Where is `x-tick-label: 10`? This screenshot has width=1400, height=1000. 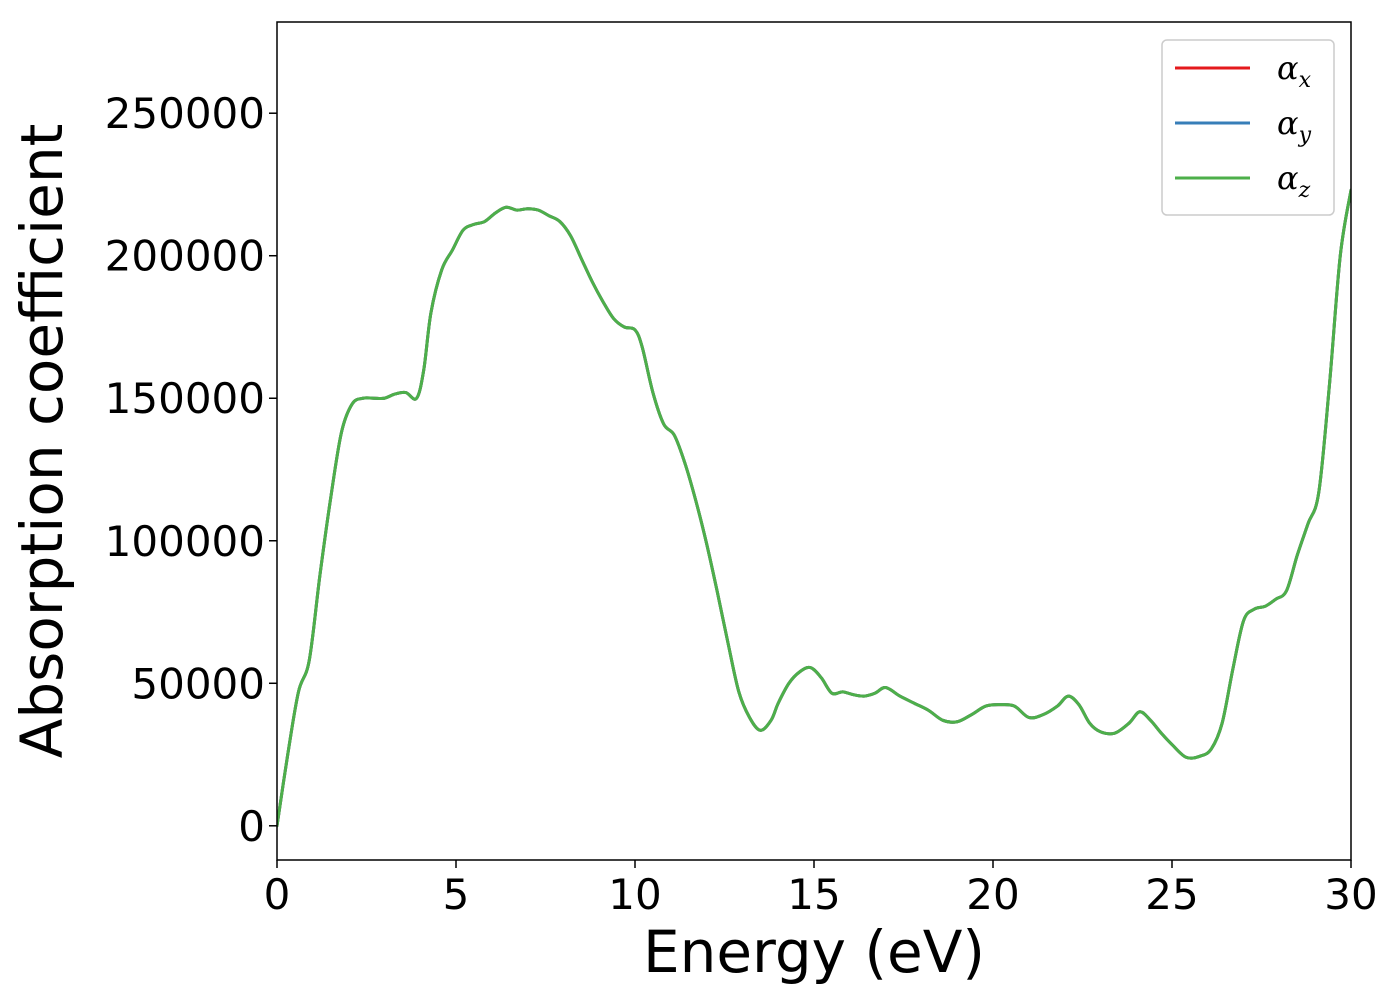
x-tick-label: 10 is located at coordinates (634, 894).